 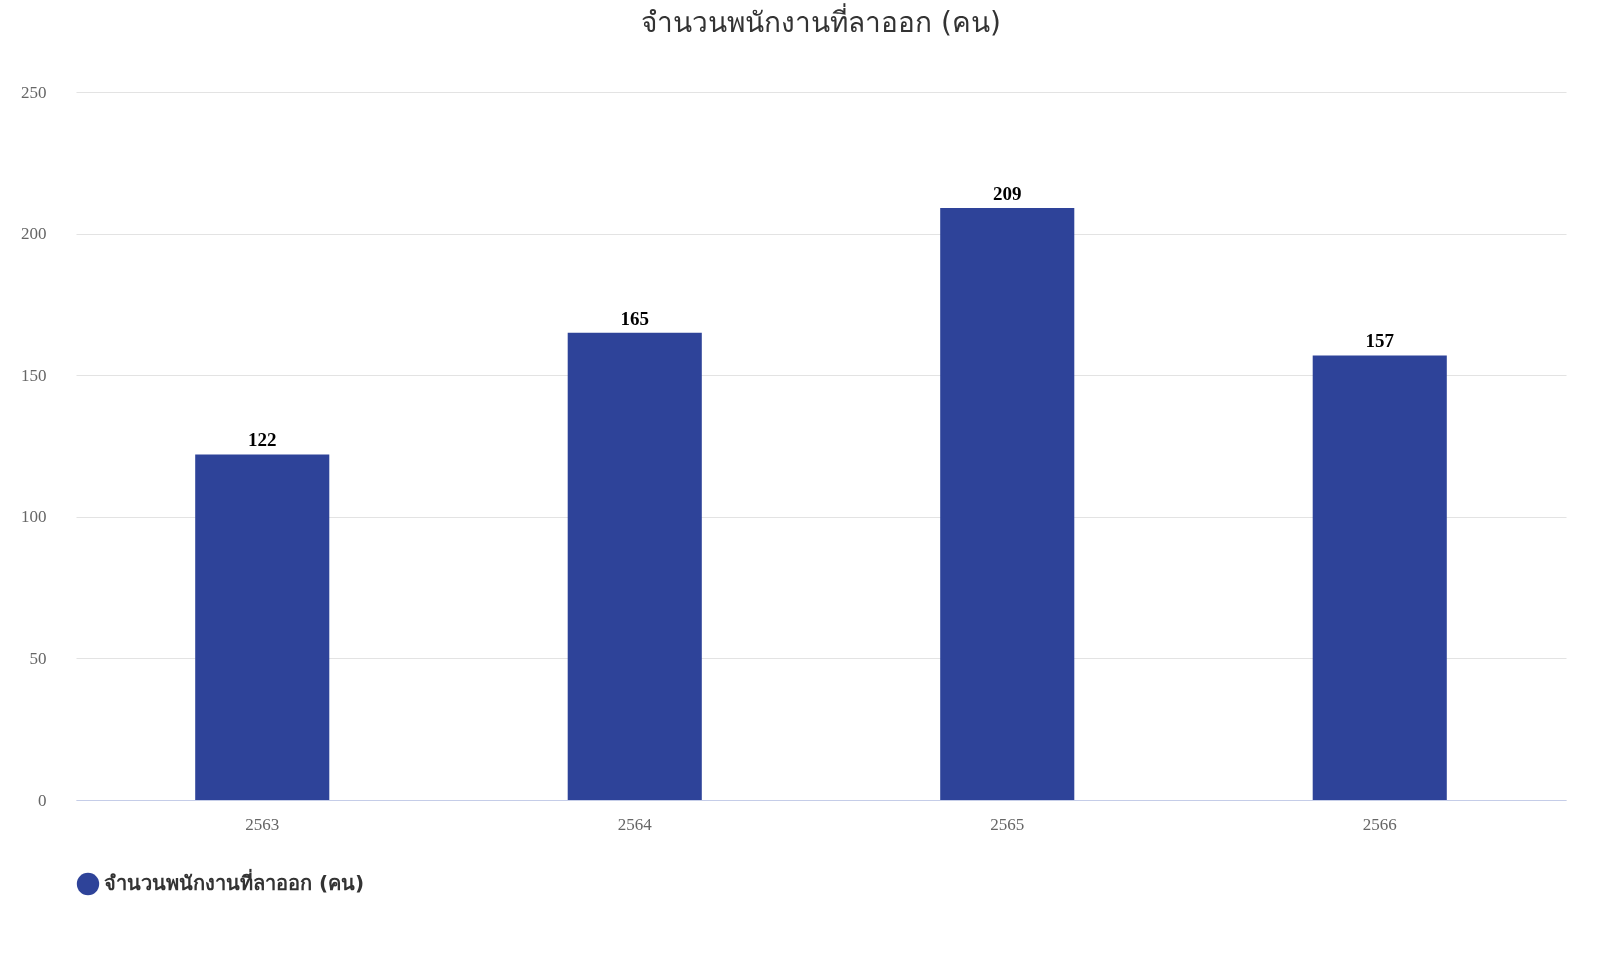 What do you see at coordinates (1007, 194) in the screenshot?
I see `data-label: 209` at bounding box center [1007, 194].